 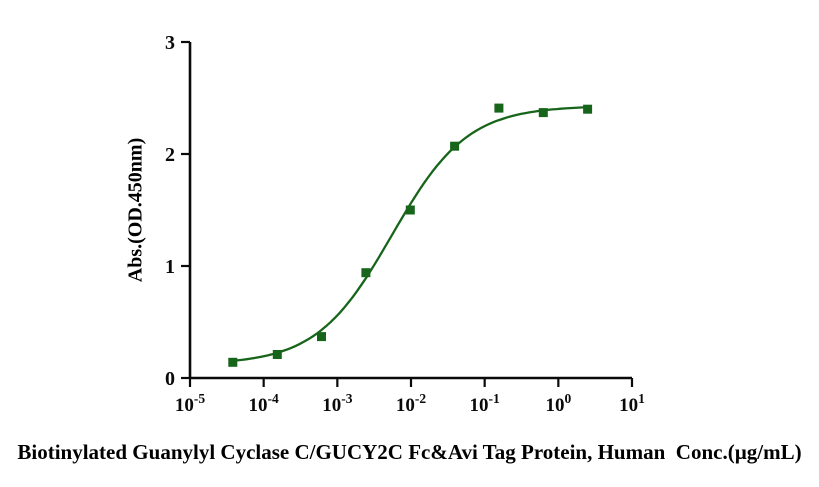 I want to click on x-tick-label: 10⁰, so click(x=558, y=403).